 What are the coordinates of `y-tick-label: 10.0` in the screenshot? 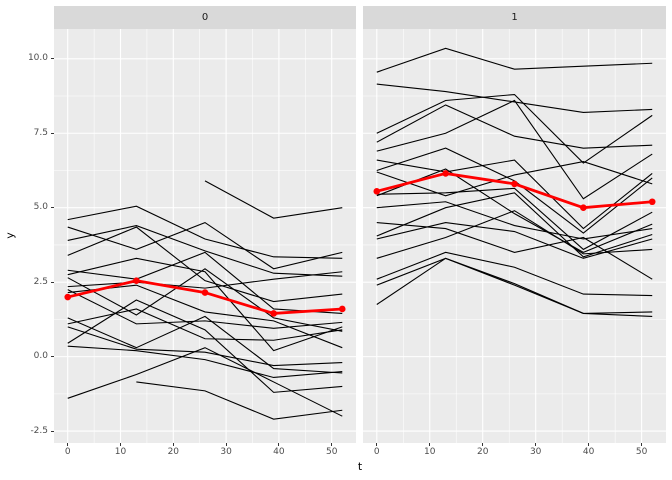 It's located at (37, 58).